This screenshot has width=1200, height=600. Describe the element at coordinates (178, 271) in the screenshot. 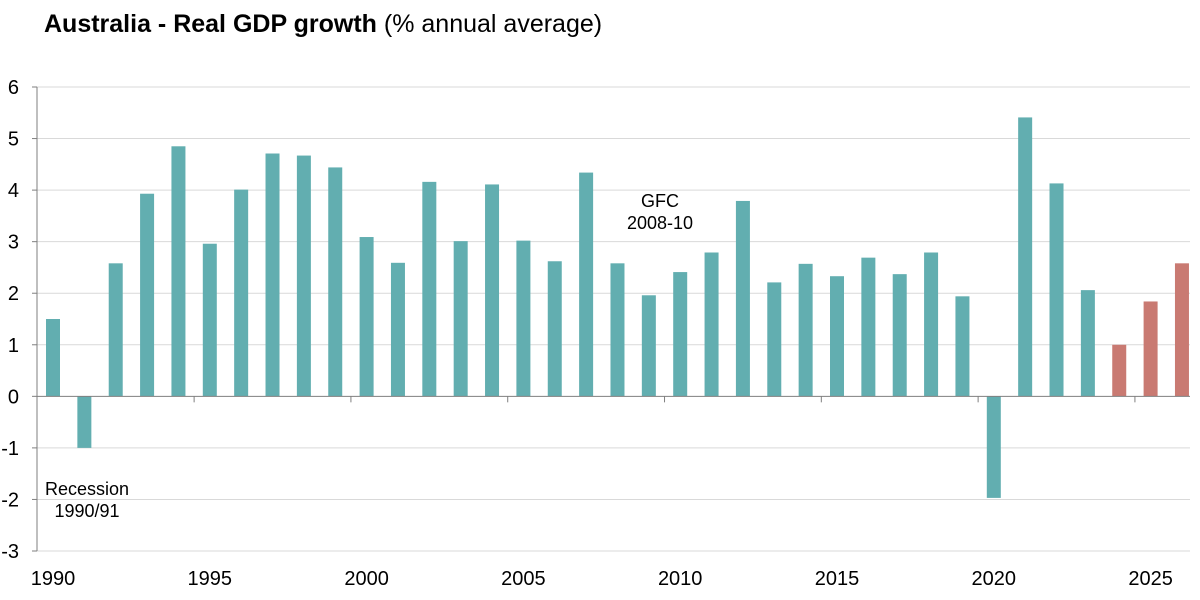

I see `bar-1994` at that location.